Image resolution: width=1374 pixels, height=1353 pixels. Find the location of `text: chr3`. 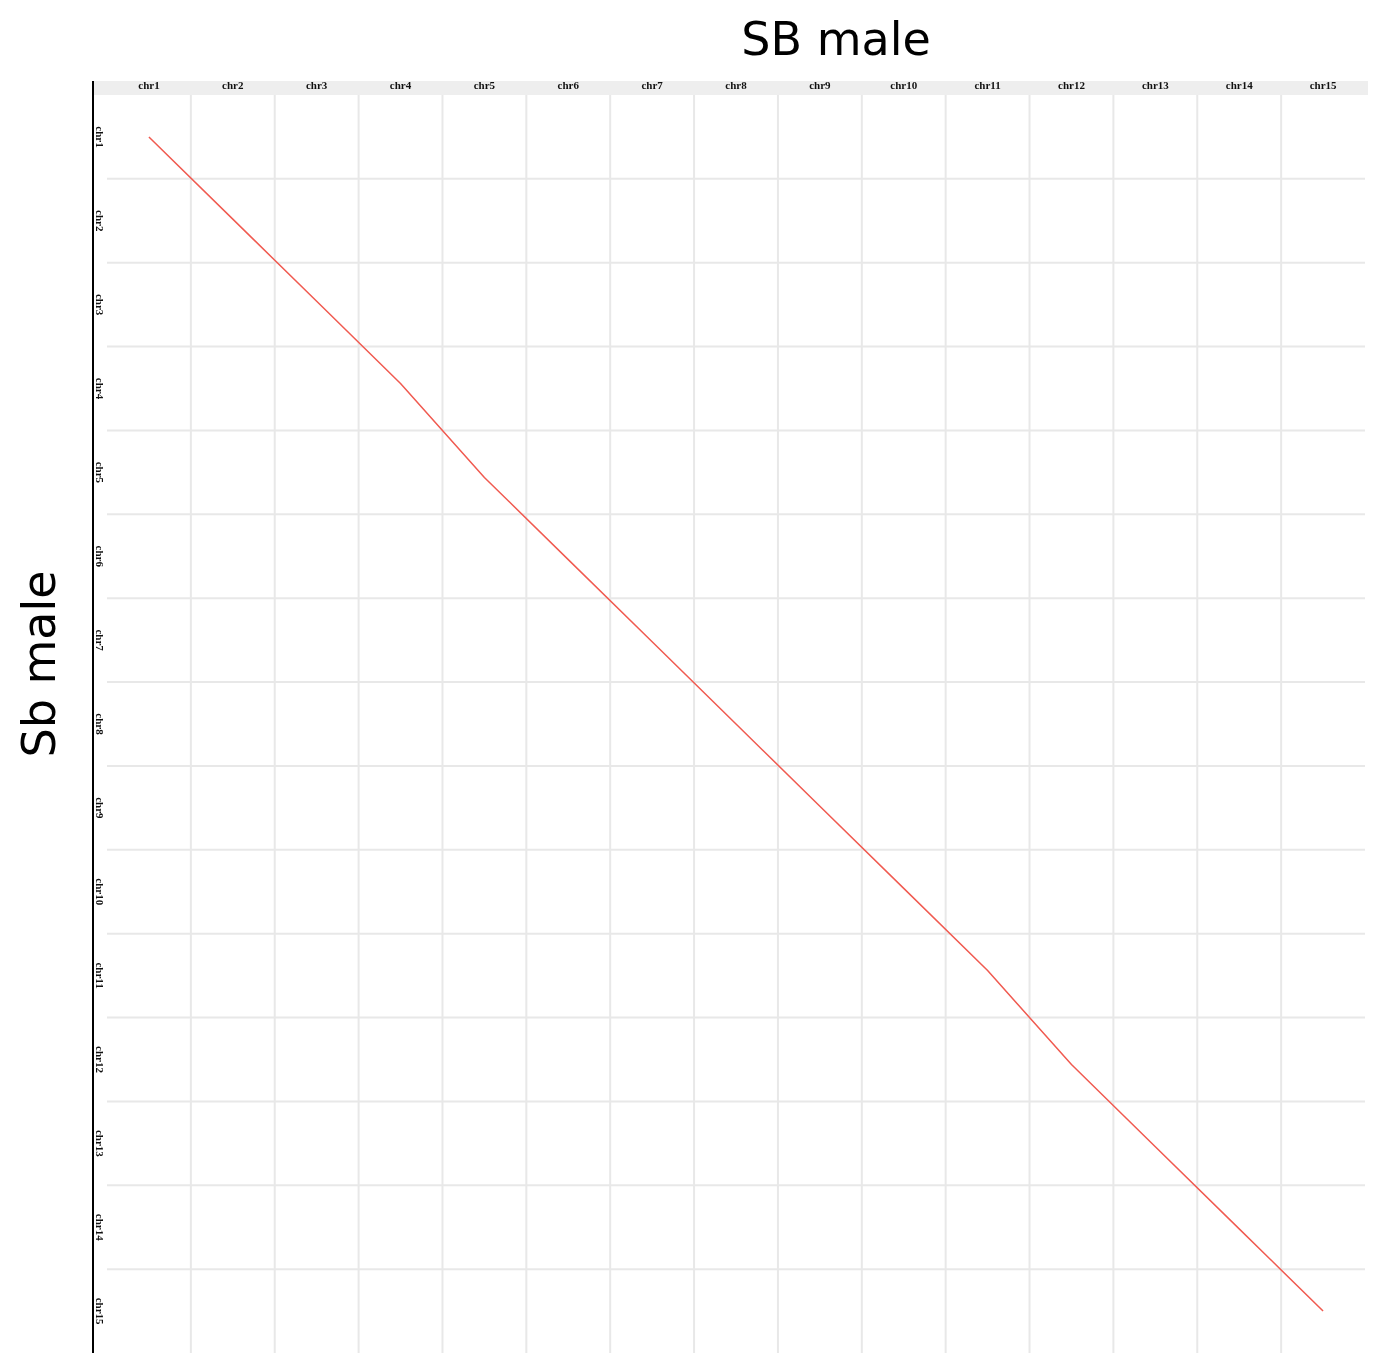

text: chr3 is located at coordinates (100, 304).